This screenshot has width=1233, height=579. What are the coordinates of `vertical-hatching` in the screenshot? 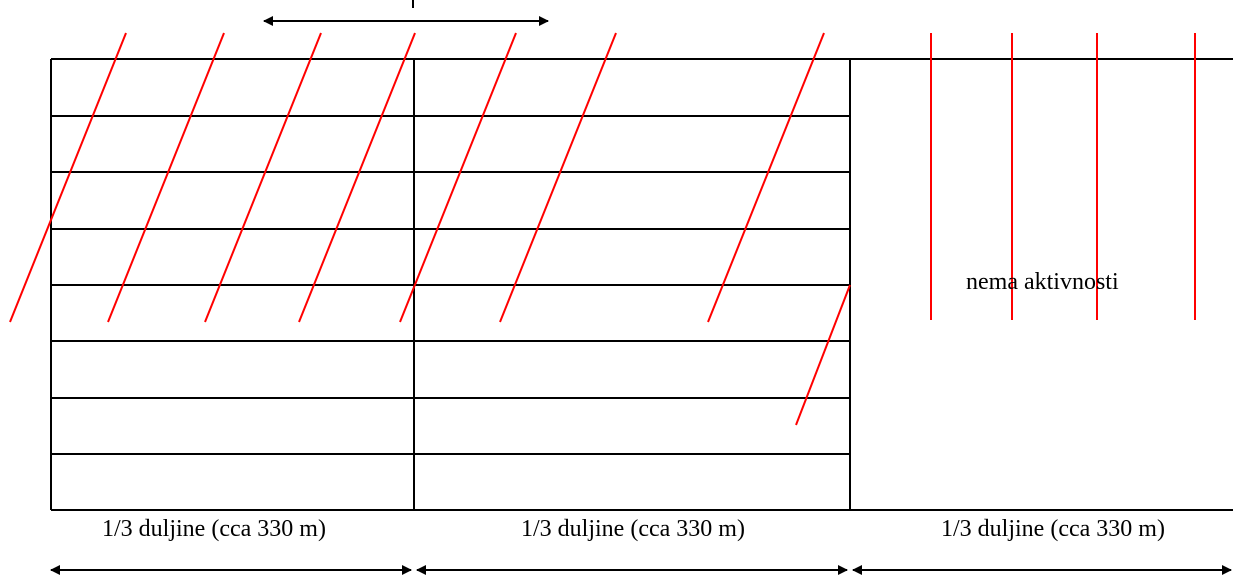 It's located at (1063, 176).